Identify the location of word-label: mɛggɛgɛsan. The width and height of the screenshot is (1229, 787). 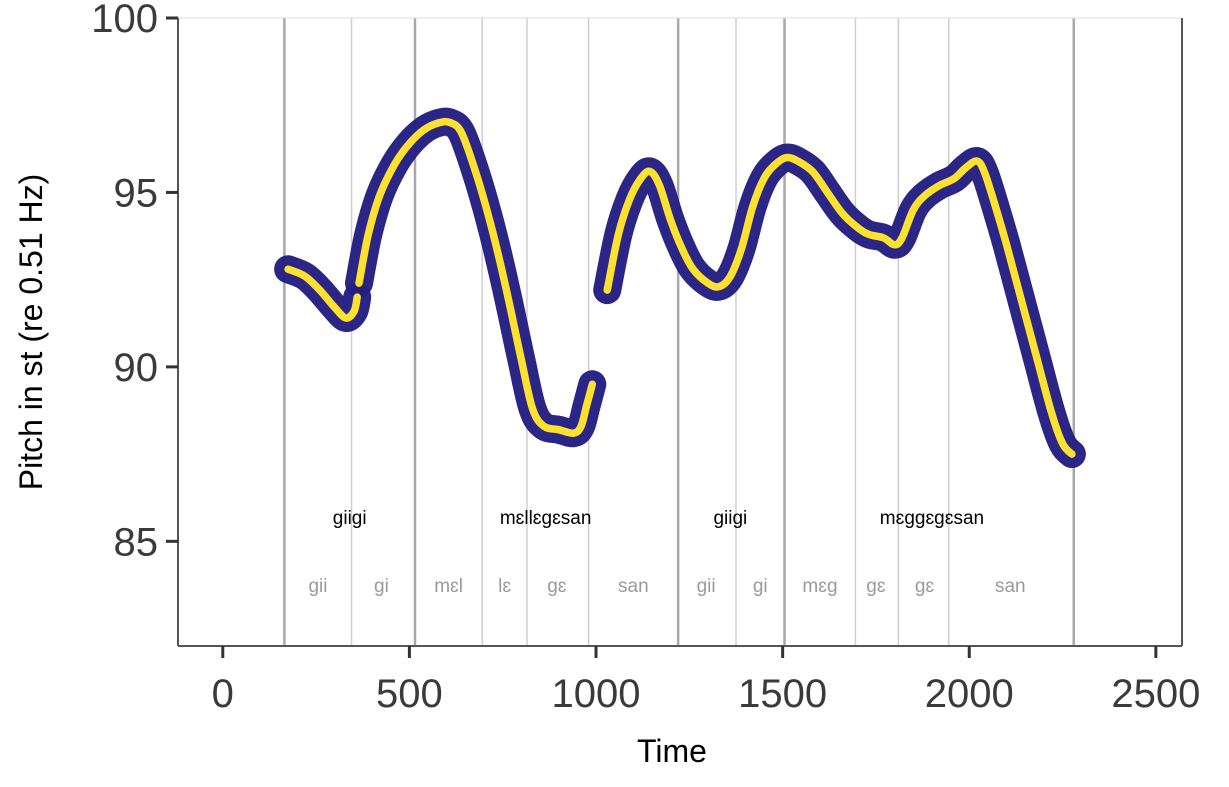
(932, 518).